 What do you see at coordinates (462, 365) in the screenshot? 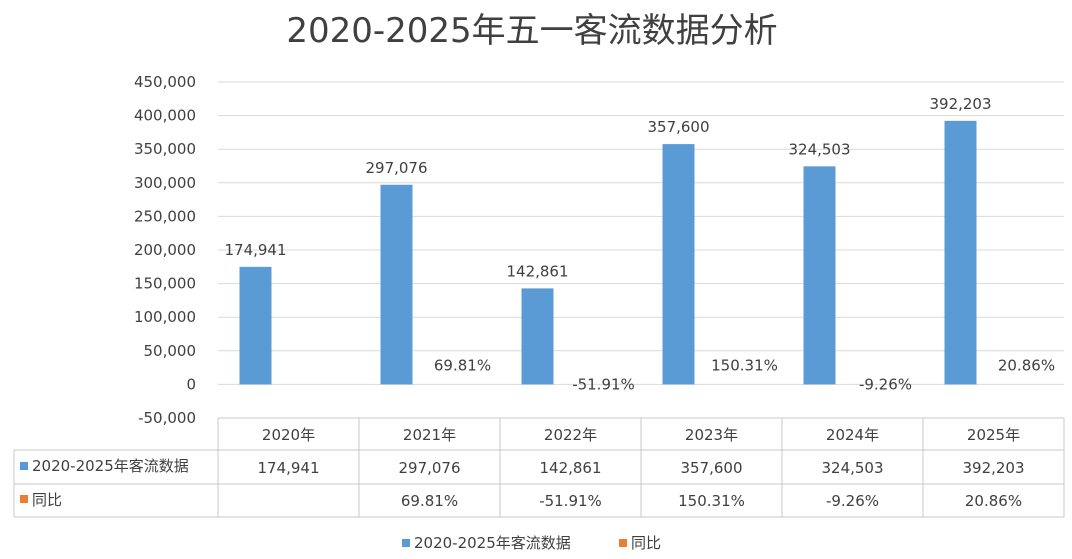
I see `data-label-yoy: 69.81%` at bounding box center [462, 365].